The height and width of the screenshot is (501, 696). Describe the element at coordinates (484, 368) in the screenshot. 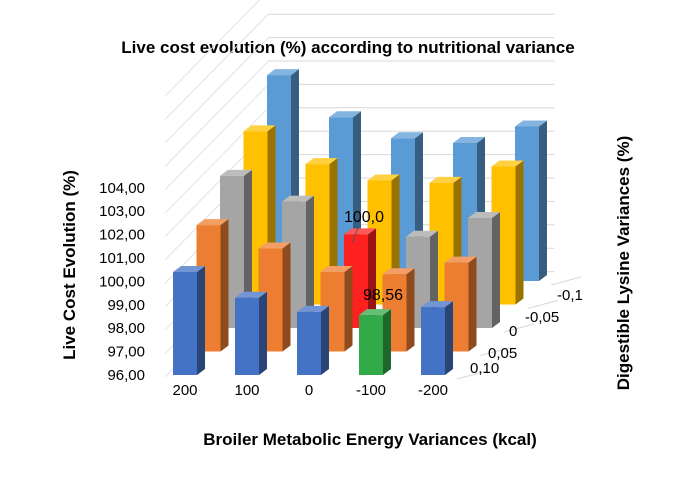

I see `z-tick-label: 0,10` at that location.